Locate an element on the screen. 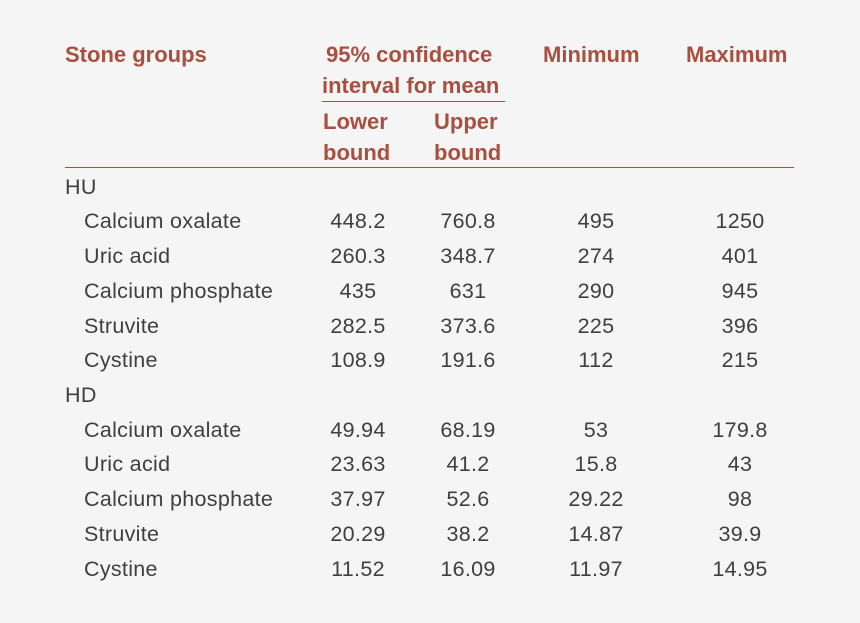 The width and height of the screenshot is (860, 623). header-lower-line1: Lower is located at coordinates (355, 121).